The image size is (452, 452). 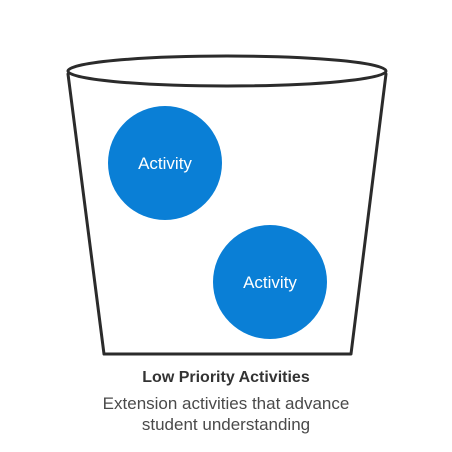 I want to click on bucket-description-line2: student understanding, so click(x=226, y=424).